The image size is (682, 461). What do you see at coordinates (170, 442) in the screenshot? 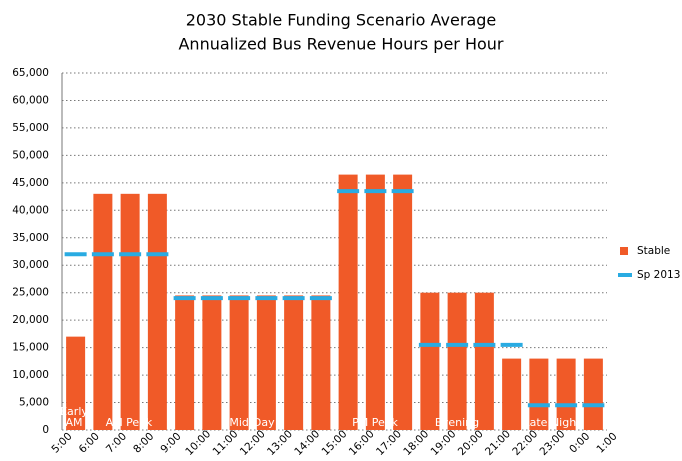
I see `x-tick-label: 9:00` at bounding box center [170, 442].